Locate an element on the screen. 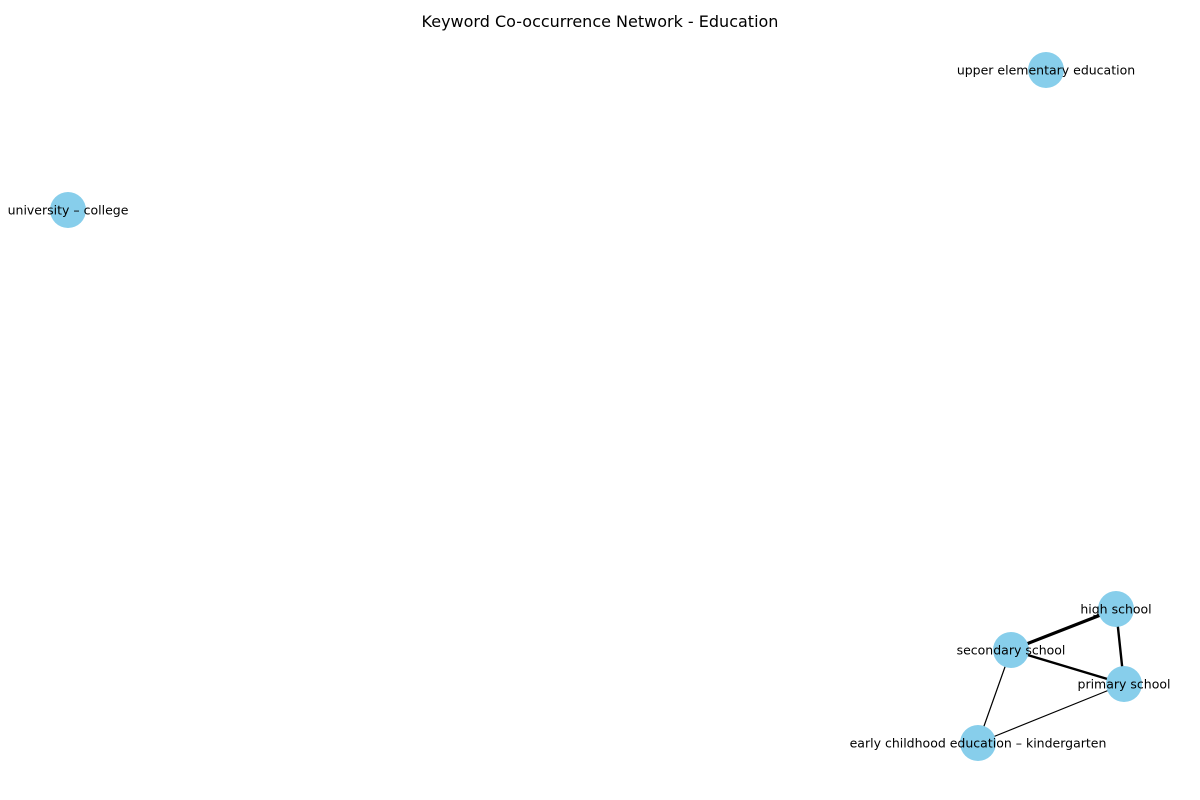 This screenshot has width=1200, height=800. node-upper-elementary is located at coordinates (1046, 70).